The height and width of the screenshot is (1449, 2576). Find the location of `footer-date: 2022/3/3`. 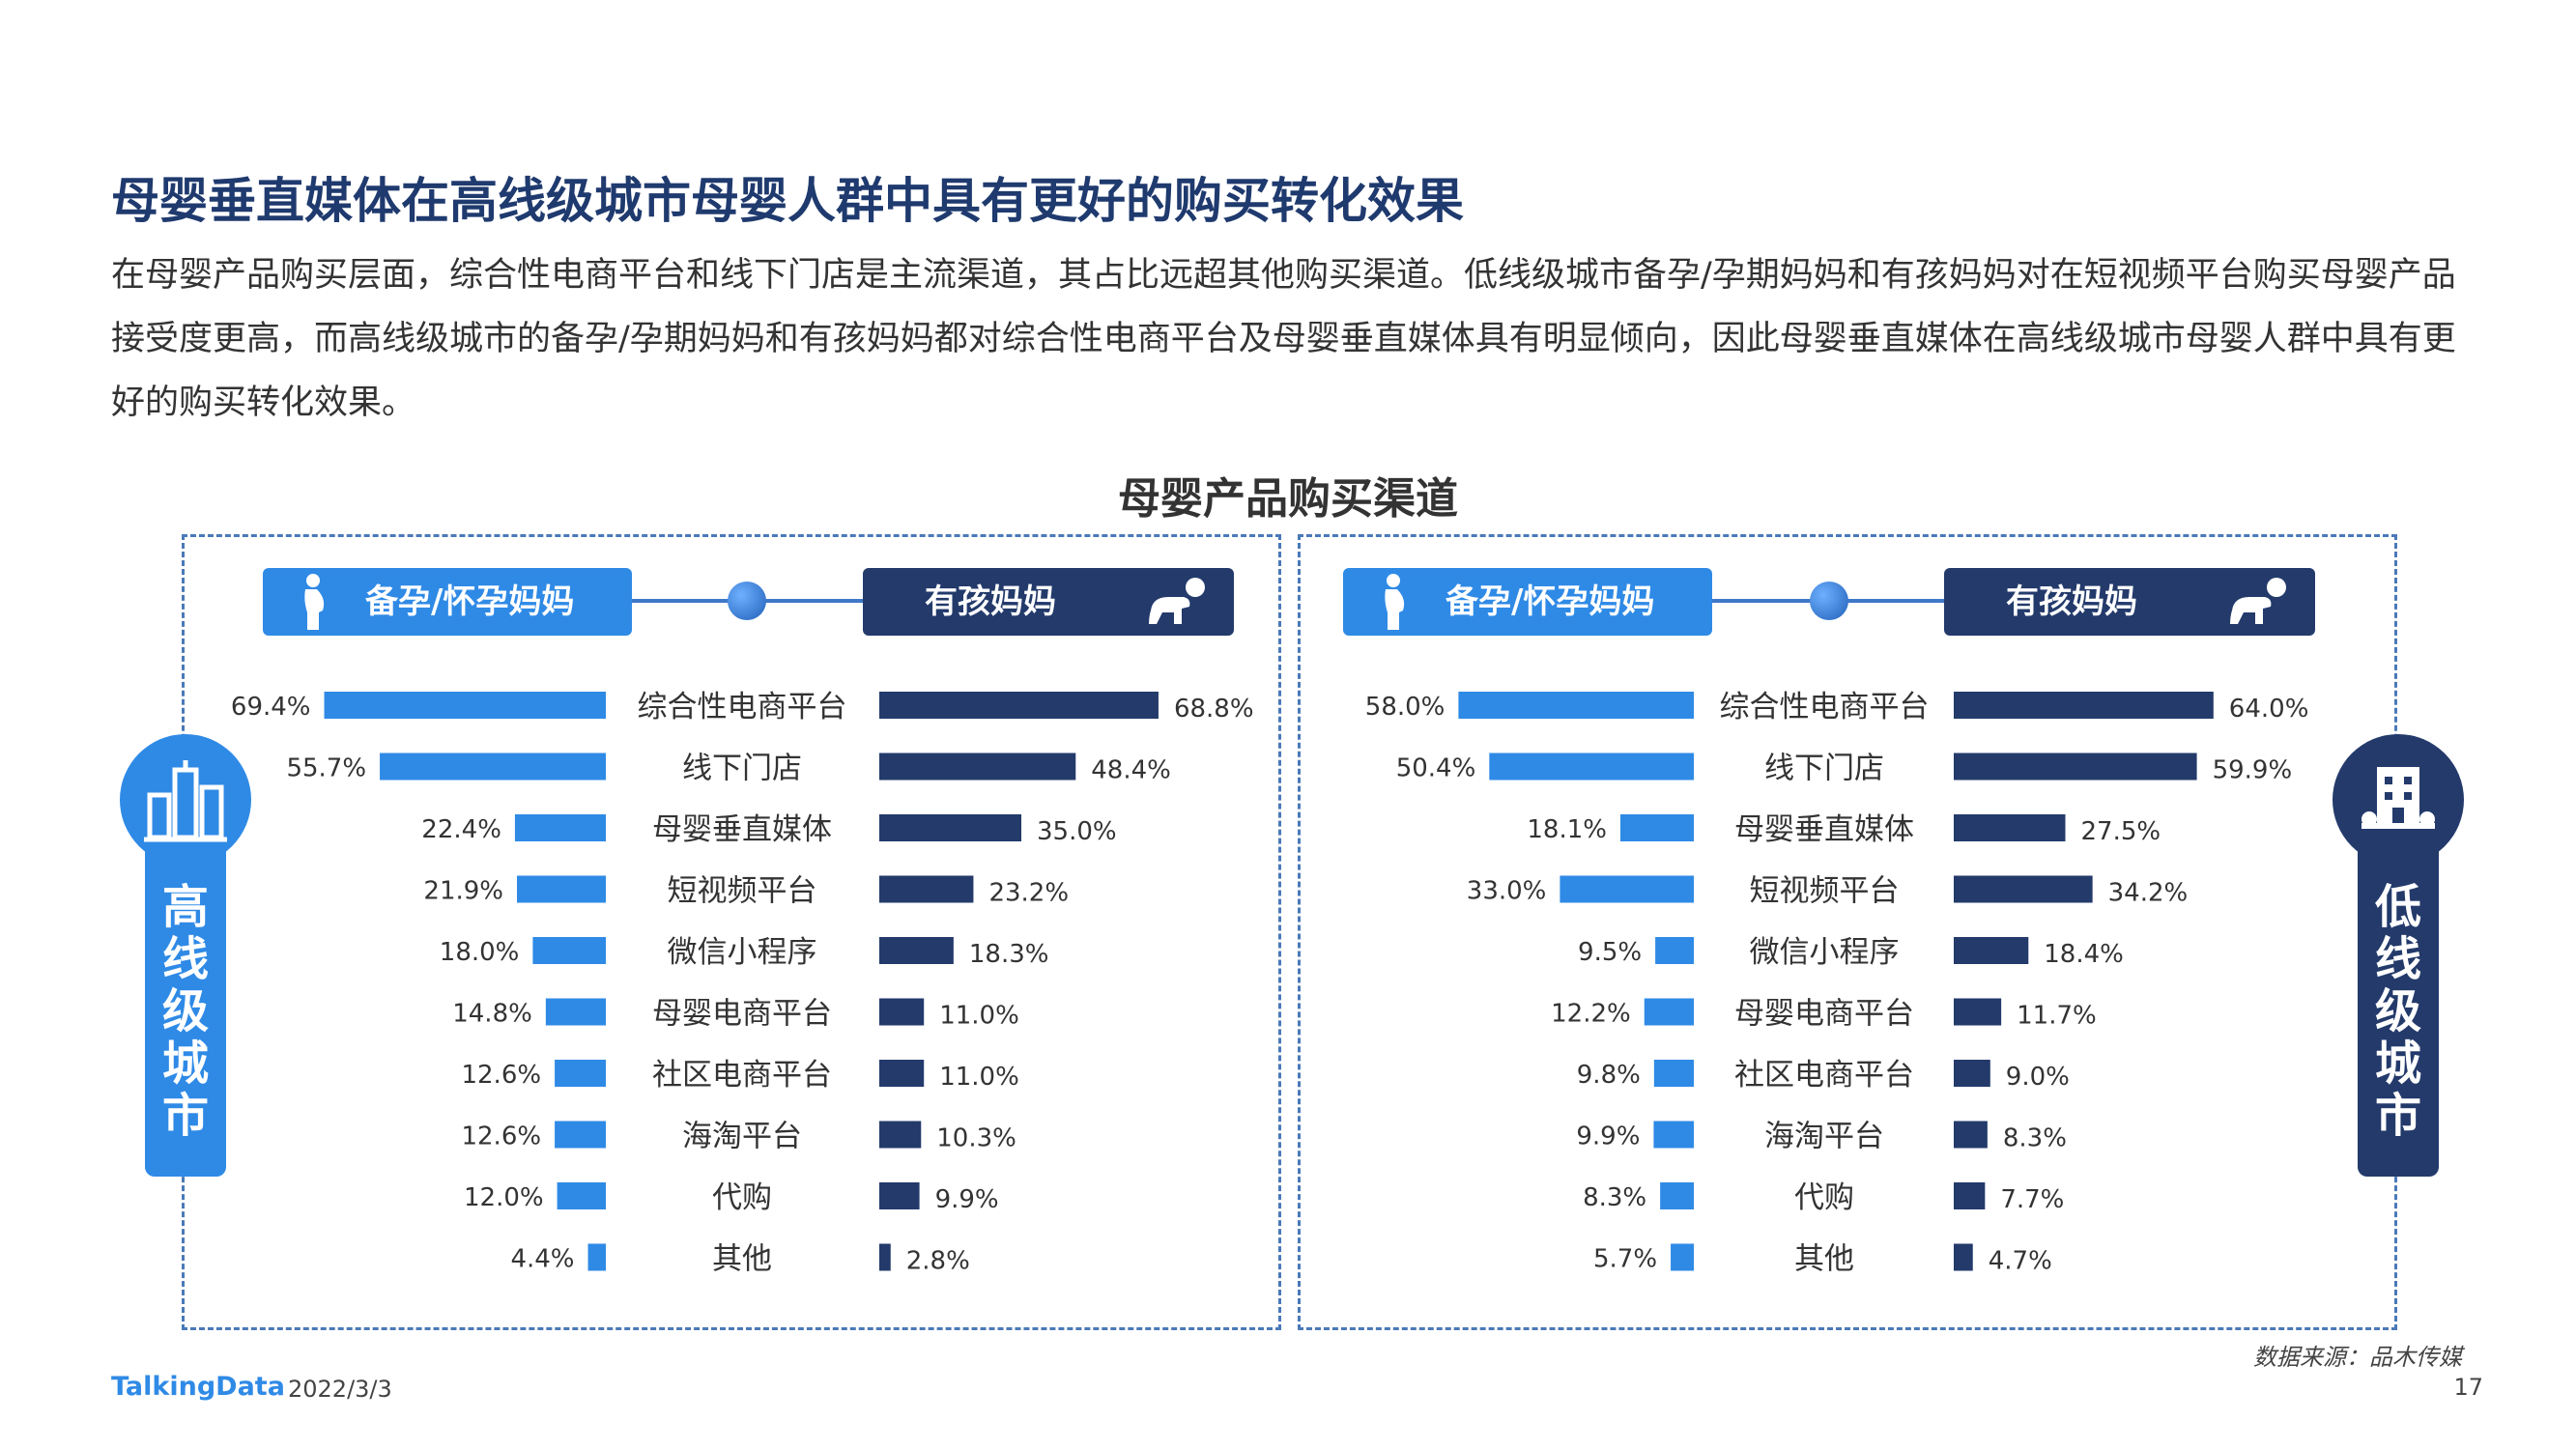

footer-date: 2022/3/3 is located at coordinates (340, 1389).